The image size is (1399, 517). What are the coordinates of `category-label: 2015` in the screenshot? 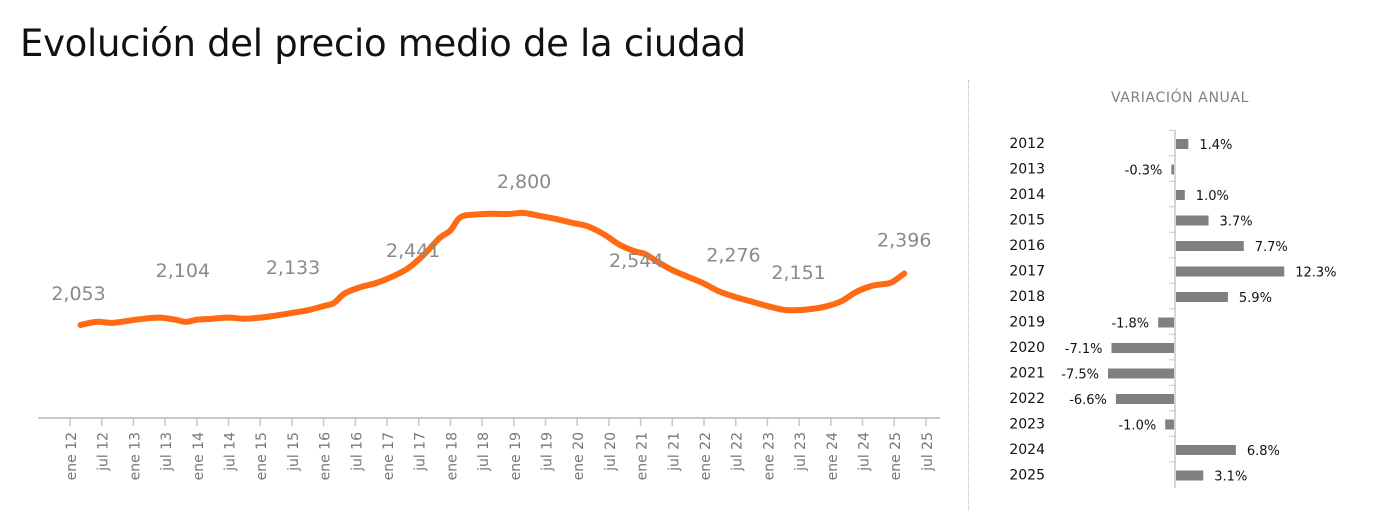 It's located at (1027, 221).